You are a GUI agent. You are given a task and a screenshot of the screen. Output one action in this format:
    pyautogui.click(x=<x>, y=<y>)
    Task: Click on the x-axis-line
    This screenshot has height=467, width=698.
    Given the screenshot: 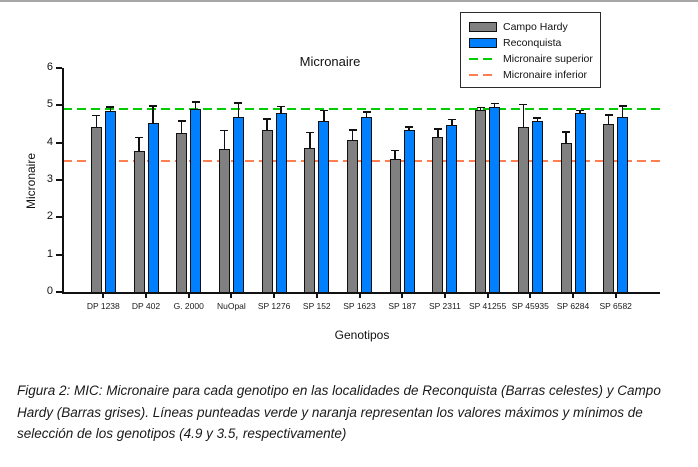 What is the action you would take?
    pyautogui.click(x=361, y=293)
    